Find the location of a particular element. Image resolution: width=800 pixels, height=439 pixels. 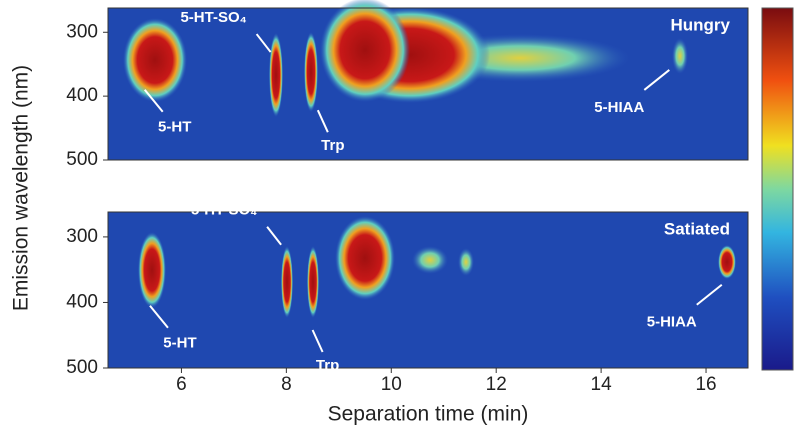

x-tick-label: 8 is located at coordinates (286, 384).